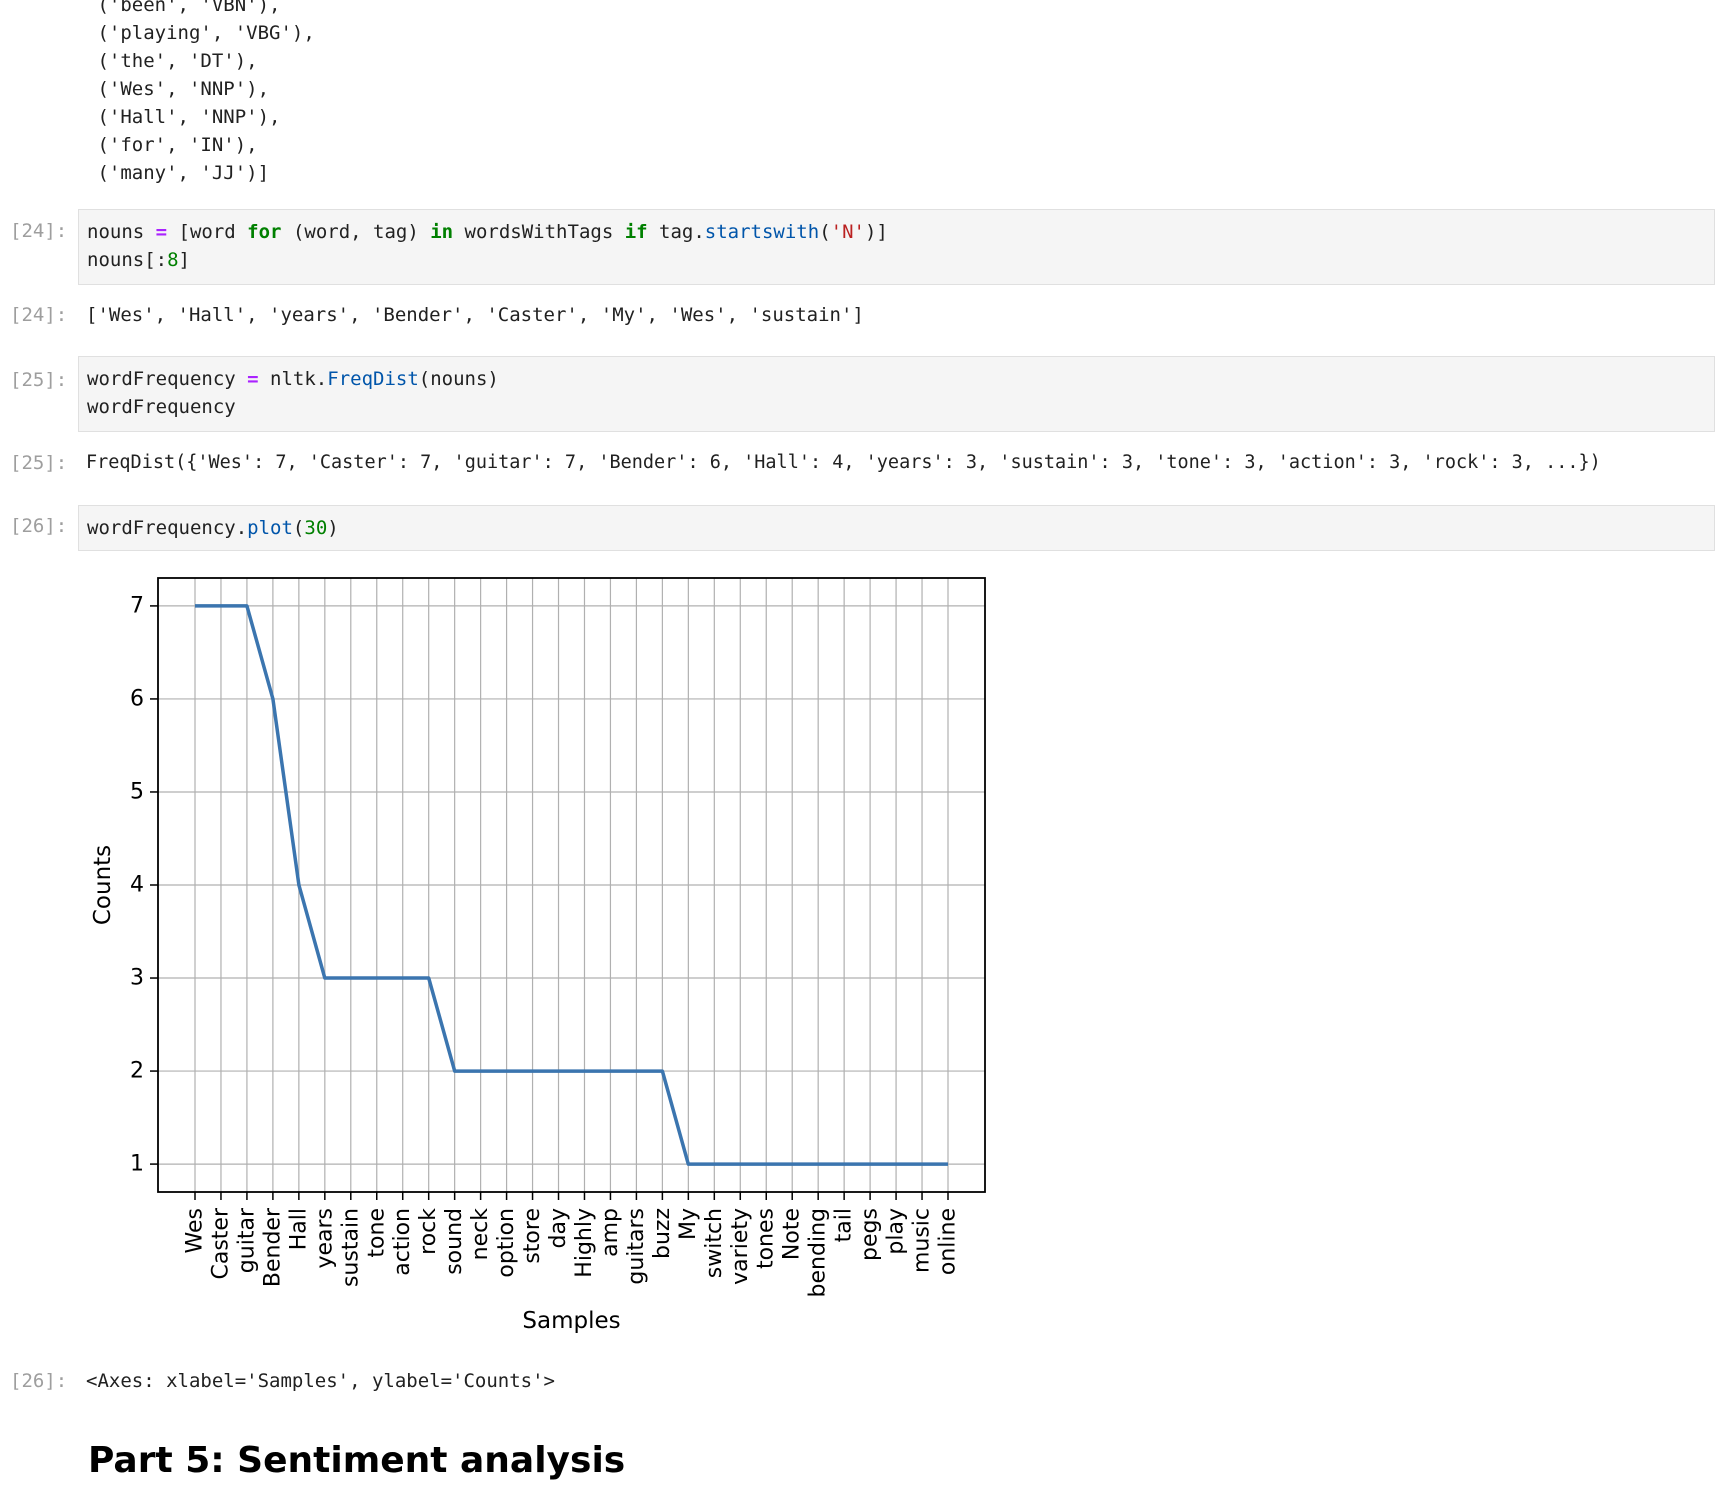 The height and width of the screenshot is (1505, 1715). I want to click on input-prompt: [24]:, so click(39, 231).